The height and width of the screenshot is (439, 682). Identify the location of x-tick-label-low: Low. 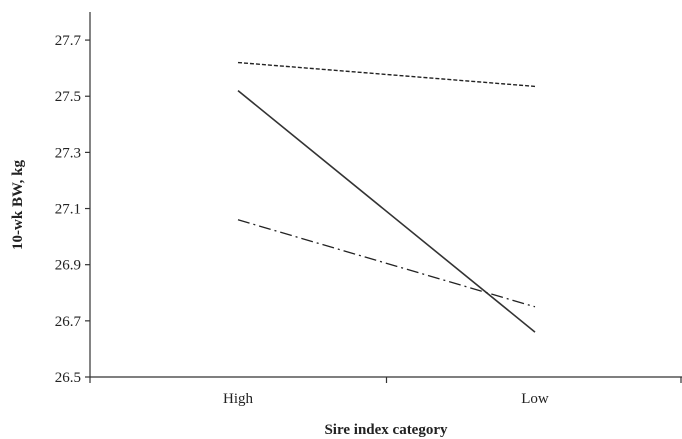
(535, 399).